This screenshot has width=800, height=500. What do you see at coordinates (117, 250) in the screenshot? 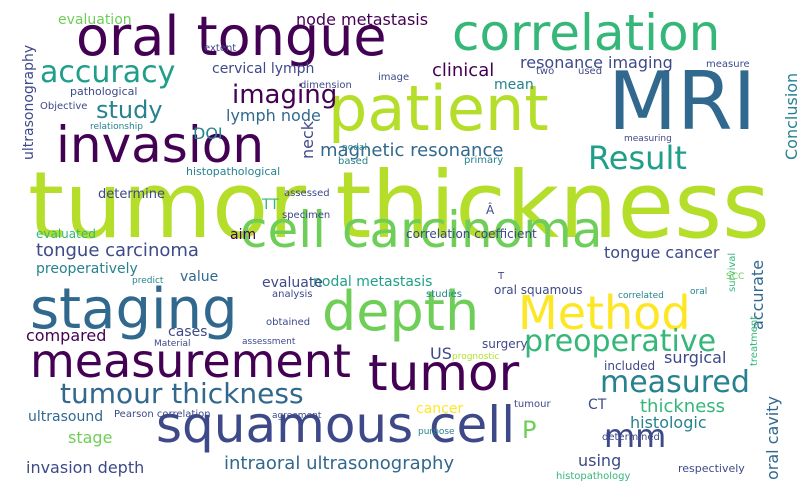
I see `word-tongue-carcinoma: tongue carcinoma` at bounding box center [117, 250].